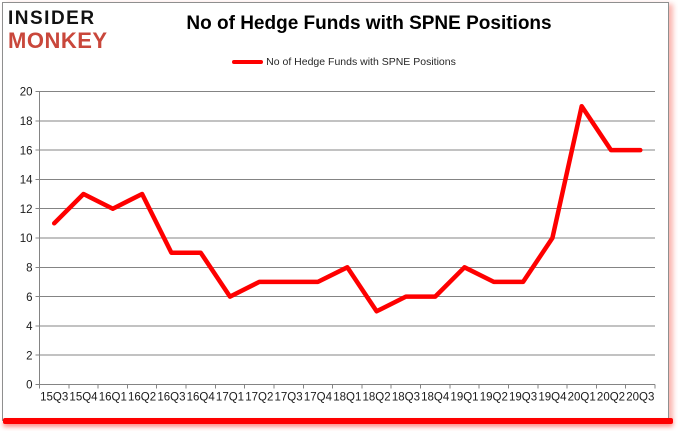 This screenshot has height=431, width=678. What do you see at coordinates (171, 398) in the screenshot?
I see `svg-text: 16Q3` at bounding box center [171, 398].